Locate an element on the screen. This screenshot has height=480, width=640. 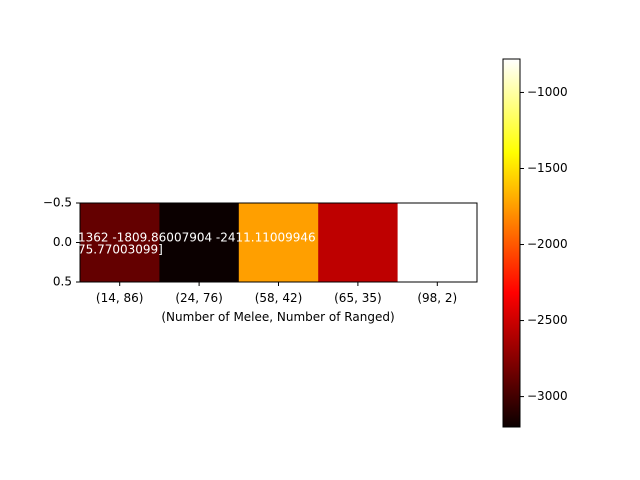
colorbar-tick-label: −1000 is located at coordinates (547, 92).